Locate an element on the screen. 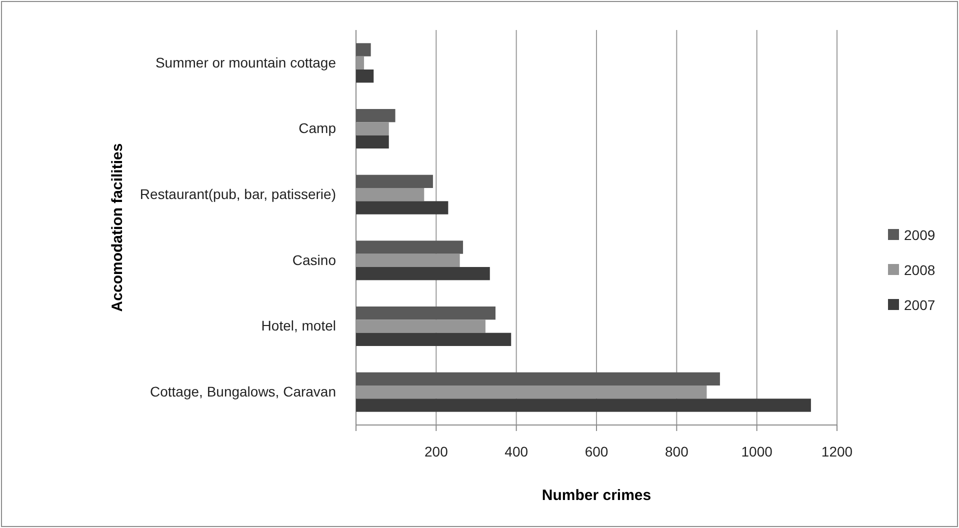 The width and height of the screenshot is (959, 528). y-tick-label: Cottage, Bungalows, Caravan is located at coordinates (243, 392).